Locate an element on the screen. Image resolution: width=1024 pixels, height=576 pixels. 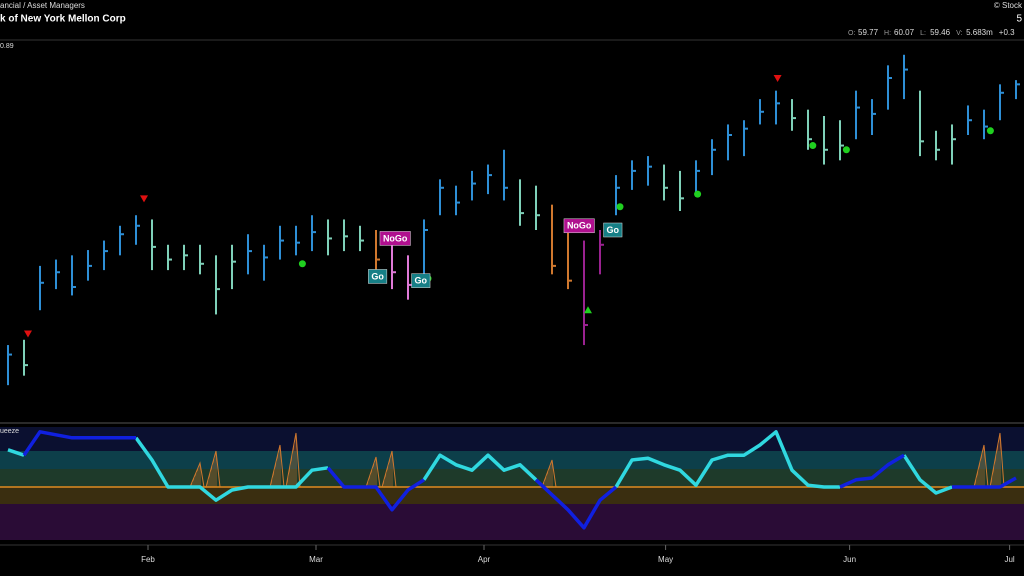
x-tick-label: Jun is located at coordinates (849, 559).